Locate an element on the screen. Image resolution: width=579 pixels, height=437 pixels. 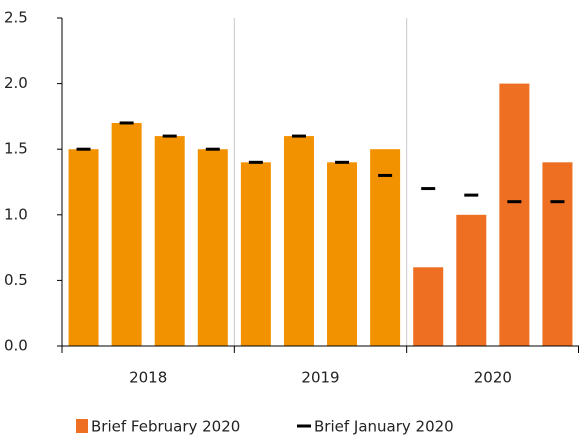
y-tick-label: 1.0 is located at coordinates (16, 214).